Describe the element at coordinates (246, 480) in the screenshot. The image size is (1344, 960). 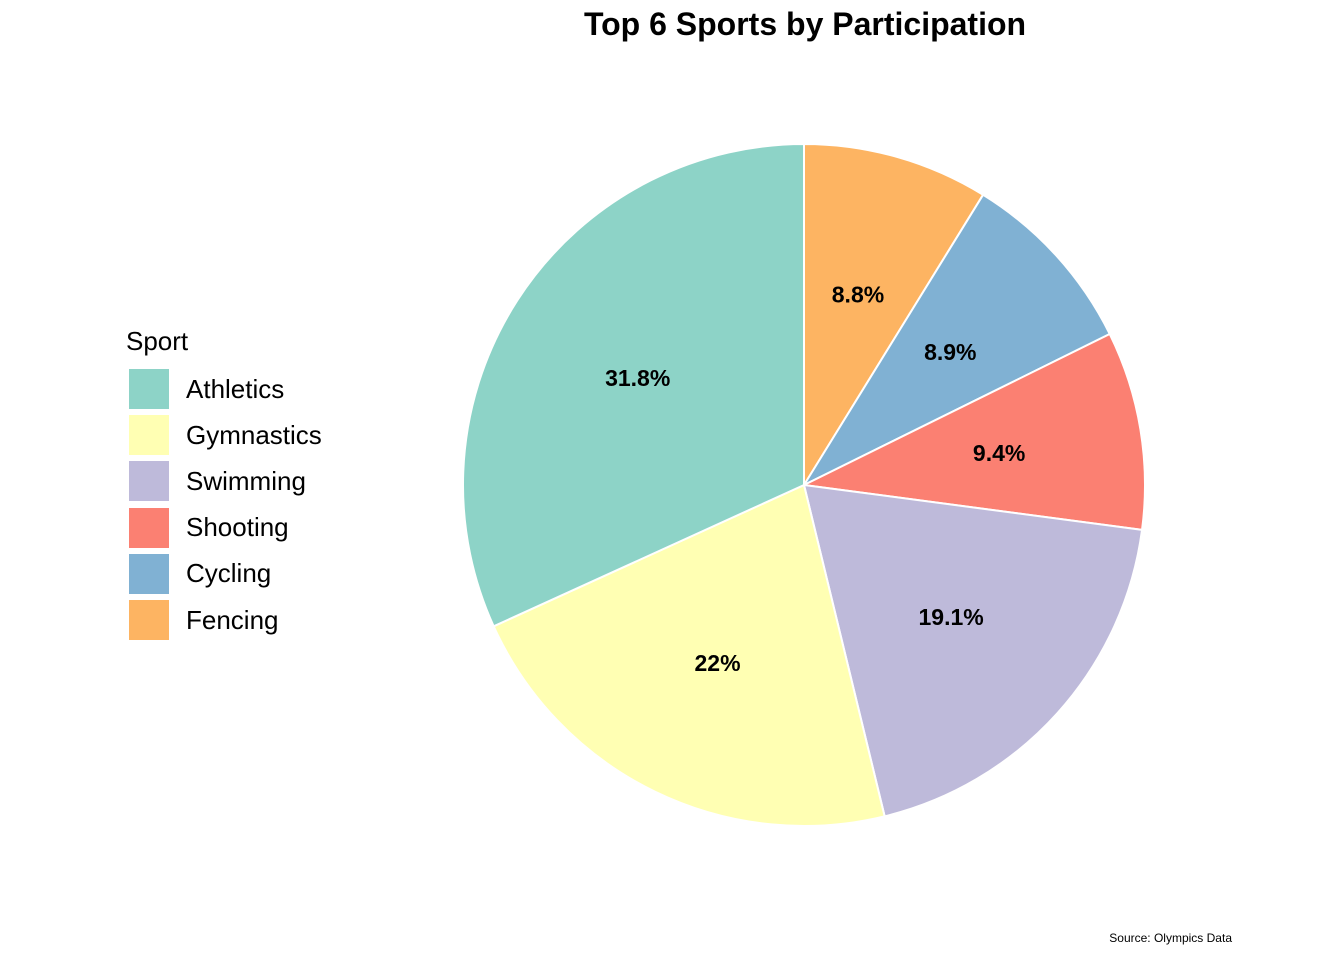
I see `legend-label-swimming: Swimming` at that location.